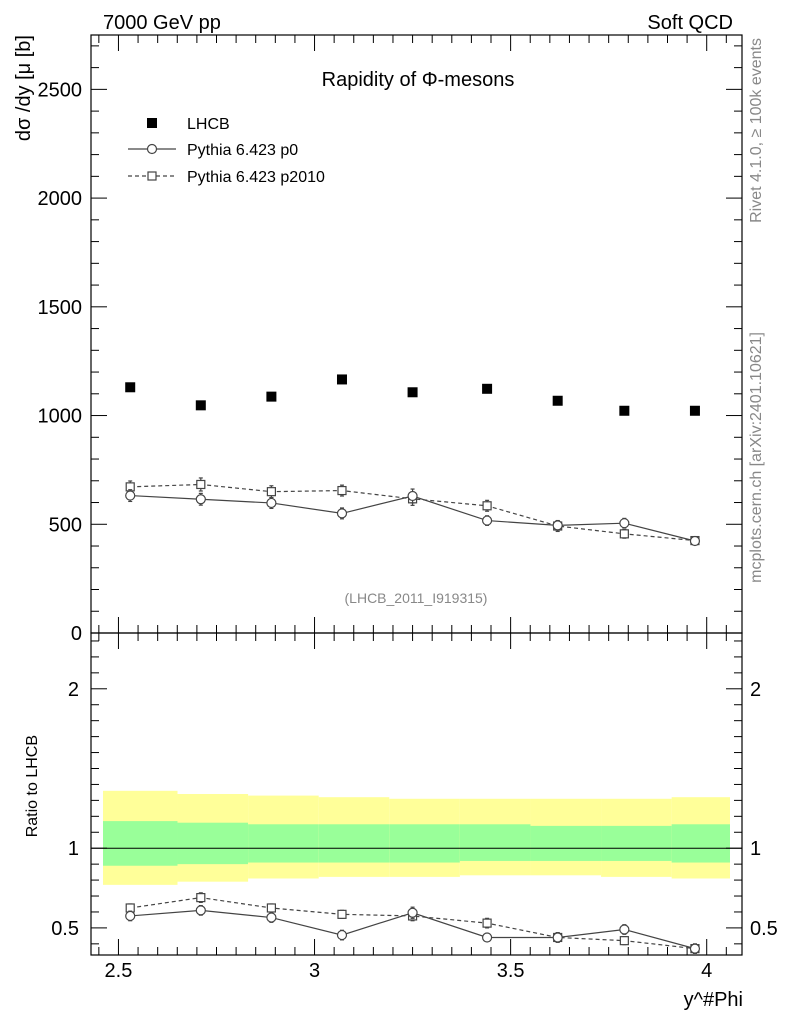 The image size is (786, 1024). What do you see at coordinates (152, 176) in the screenshot?
I see `legend-marker-p2010` at bounding box center [152, 176].